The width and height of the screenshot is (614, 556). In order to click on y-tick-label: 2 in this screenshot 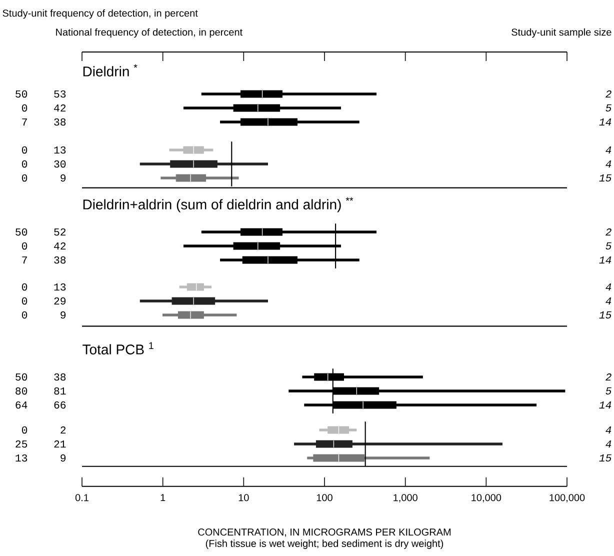, I will do `click(63, 430)`.